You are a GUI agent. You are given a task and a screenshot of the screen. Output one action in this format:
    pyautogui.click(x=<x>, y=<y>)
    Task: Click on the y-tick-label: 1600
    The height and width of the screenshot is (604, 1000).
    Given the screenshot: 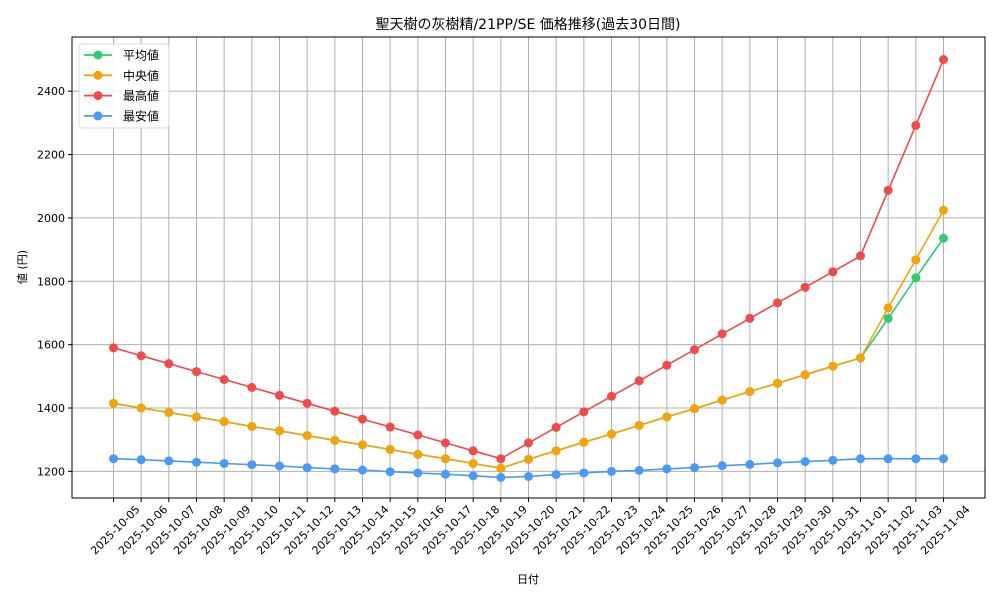 What is the action you would take?
    pyautogui.click(x=51, y=345)
    